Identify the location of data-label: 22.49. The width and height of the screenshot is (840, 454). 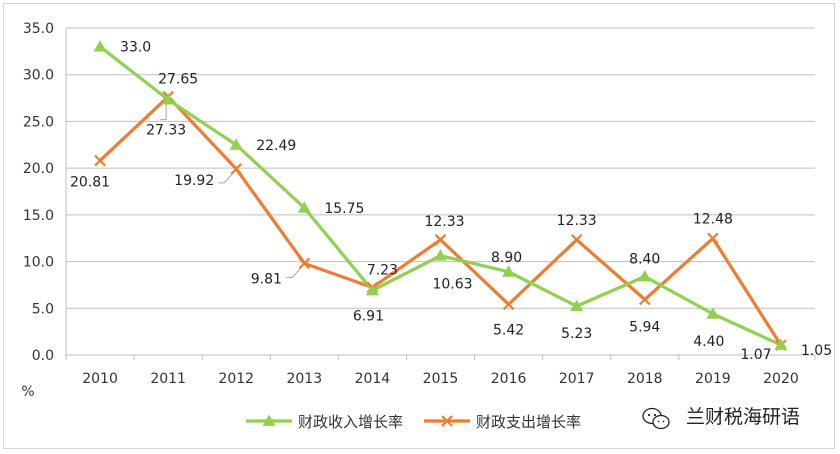
(276, 146).